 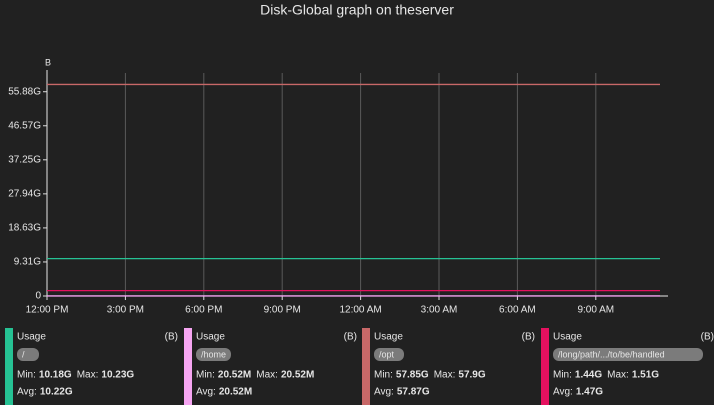 What do you see at coordinates (595, 310) in the screenshot?
I see `x-tick-label: 9:00 AM` at bounding box center [595, 310].